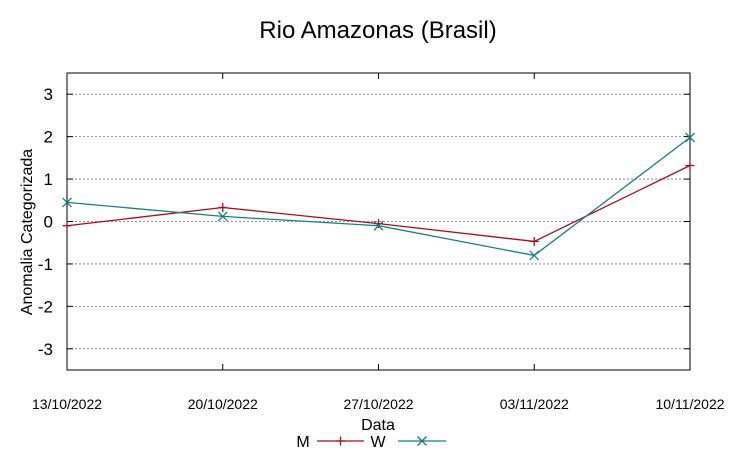  What do you see at coordinates (45, 349) in the screenshot?
I see `y-tick-label: -3` at bounding box center [45, 349].